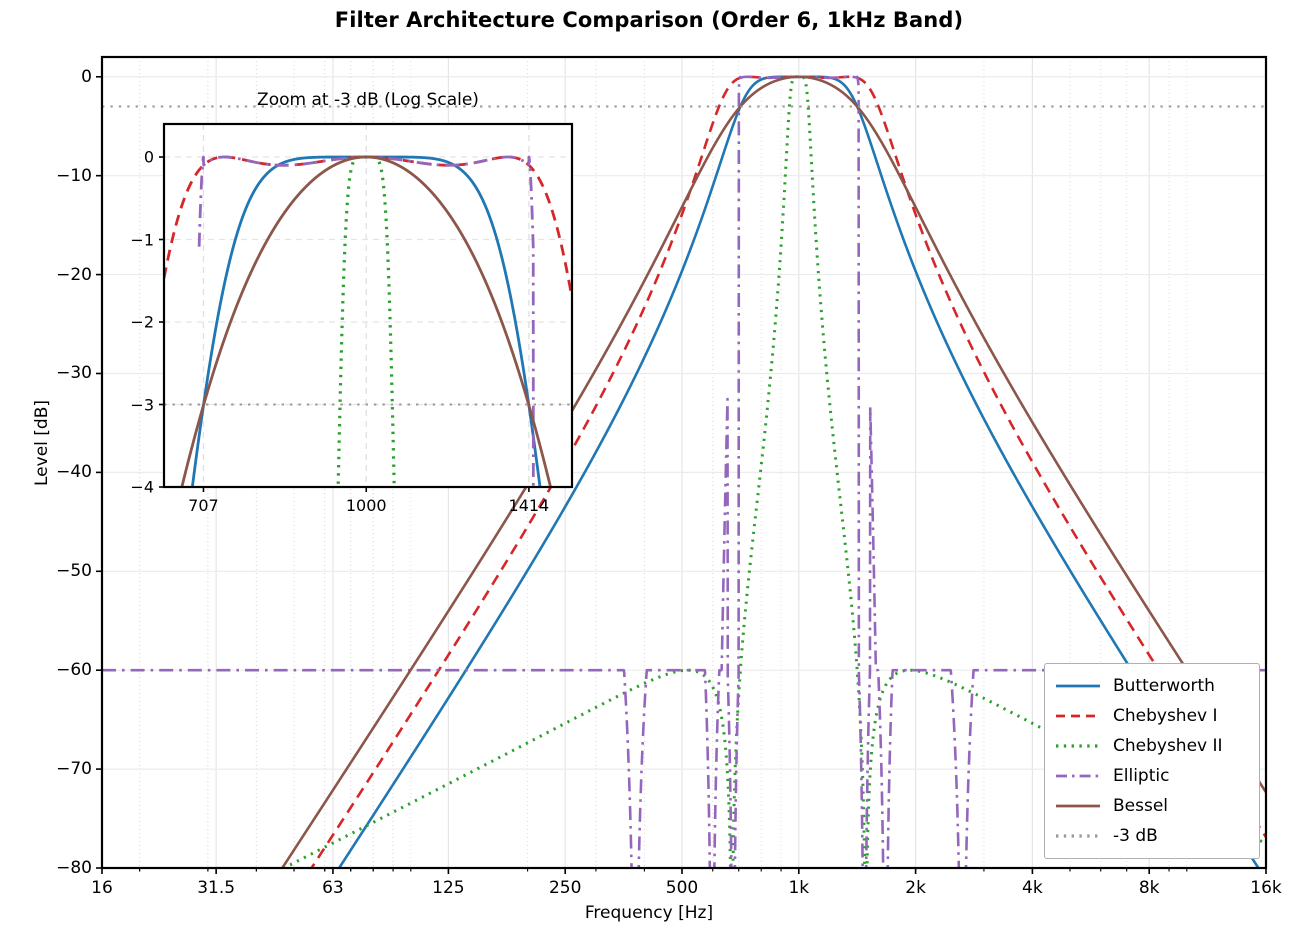 The height and width of the screenshot is (949, 1298). Describe the element at coordinates (1078, 806) in the screenshot. I see `legend-swatch-bessel` at that location.